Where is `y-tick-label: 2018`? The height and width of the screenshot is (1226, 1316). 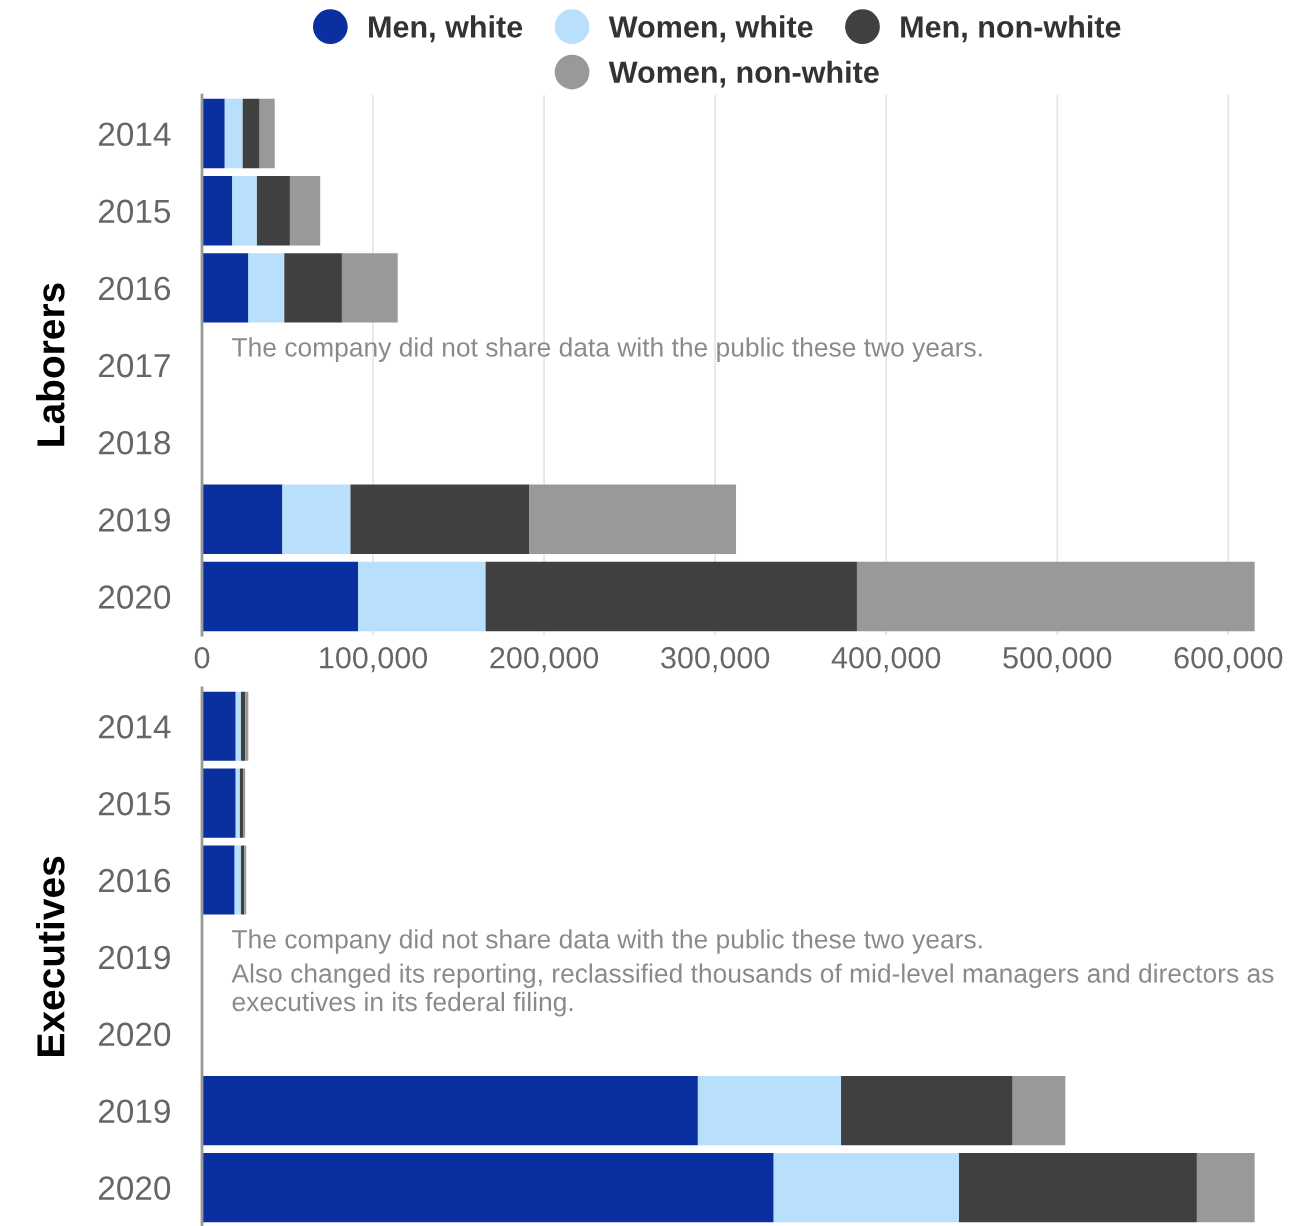
y-tick-label: 2018 is located at coordinates (134, 442).